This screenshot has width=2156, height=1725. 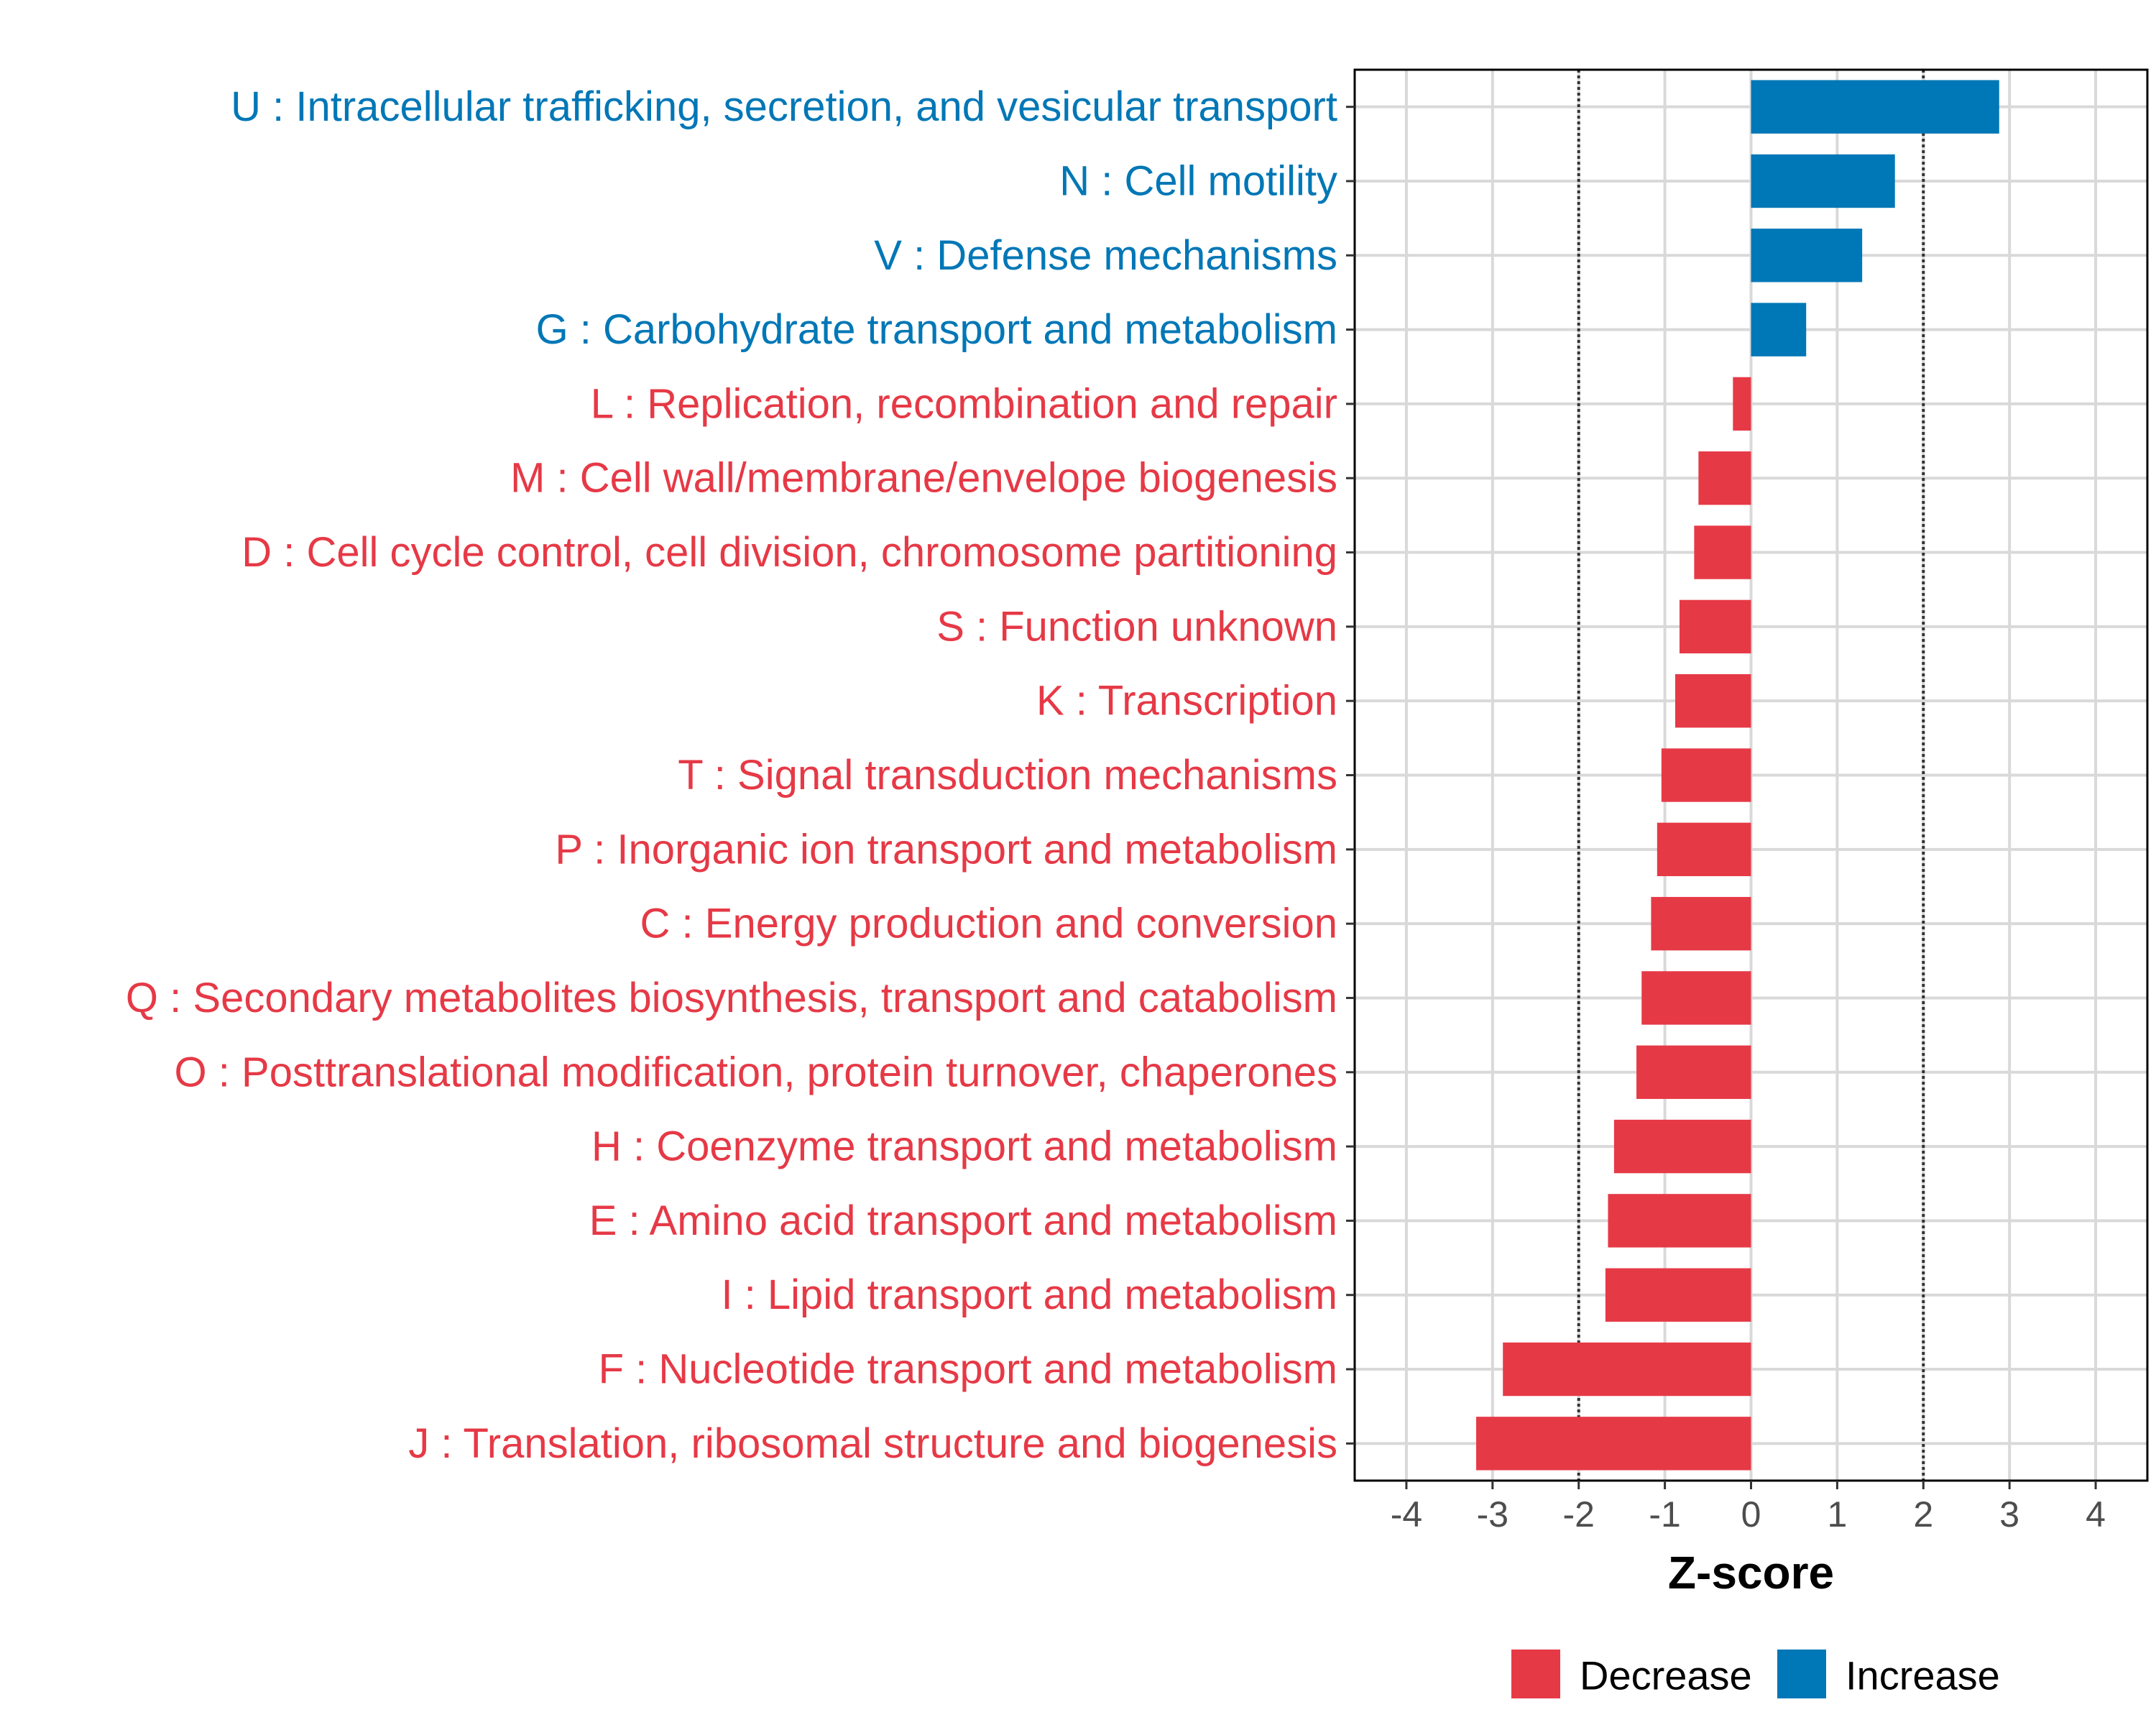 I want to click on x-tick-label-7: 3, so click(x=2009, y=1514).